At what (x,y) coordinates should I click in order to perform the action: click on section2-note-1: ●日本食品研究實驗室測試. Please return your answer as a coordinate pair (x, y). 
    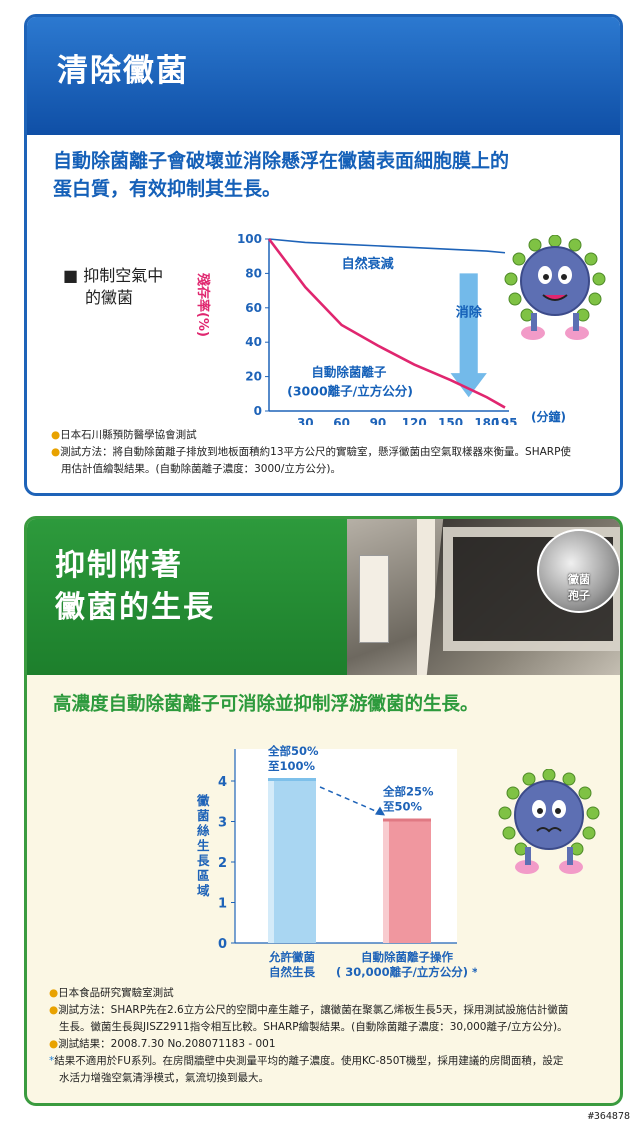
    Looking at the image, I should click on (334, 993).